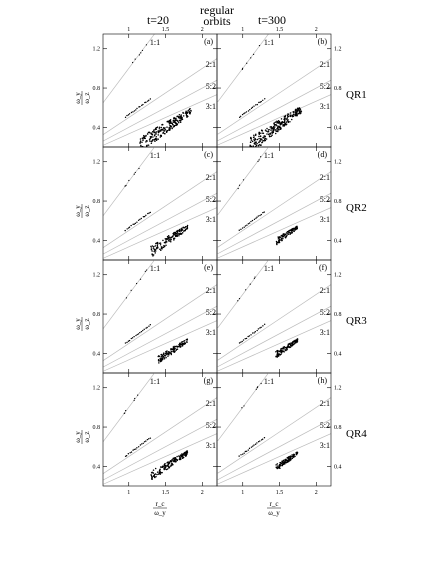  Describe the element at coordinates (323, 380) in the screenshot. I see `panel-letter: (h)` at that location.